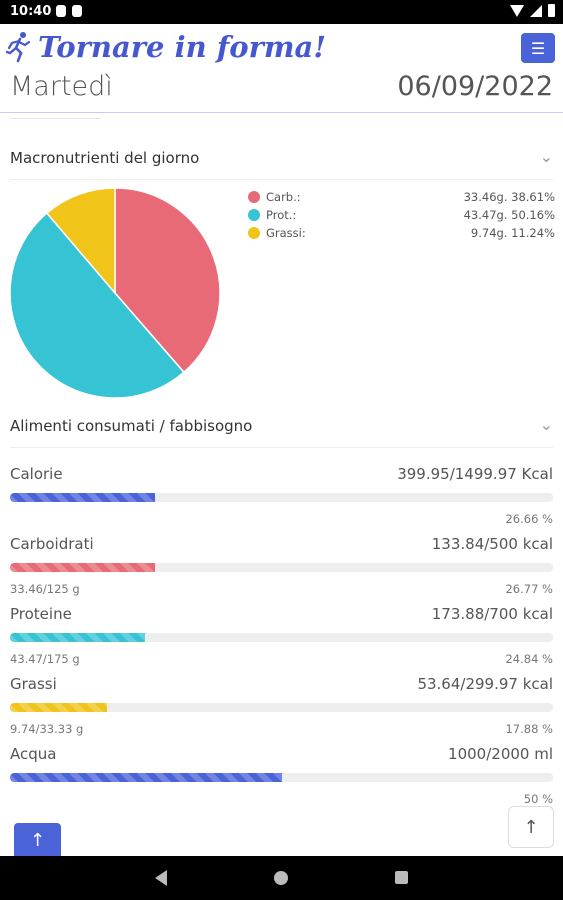  I want to click on pie-slice-carb, so click(167, 280).